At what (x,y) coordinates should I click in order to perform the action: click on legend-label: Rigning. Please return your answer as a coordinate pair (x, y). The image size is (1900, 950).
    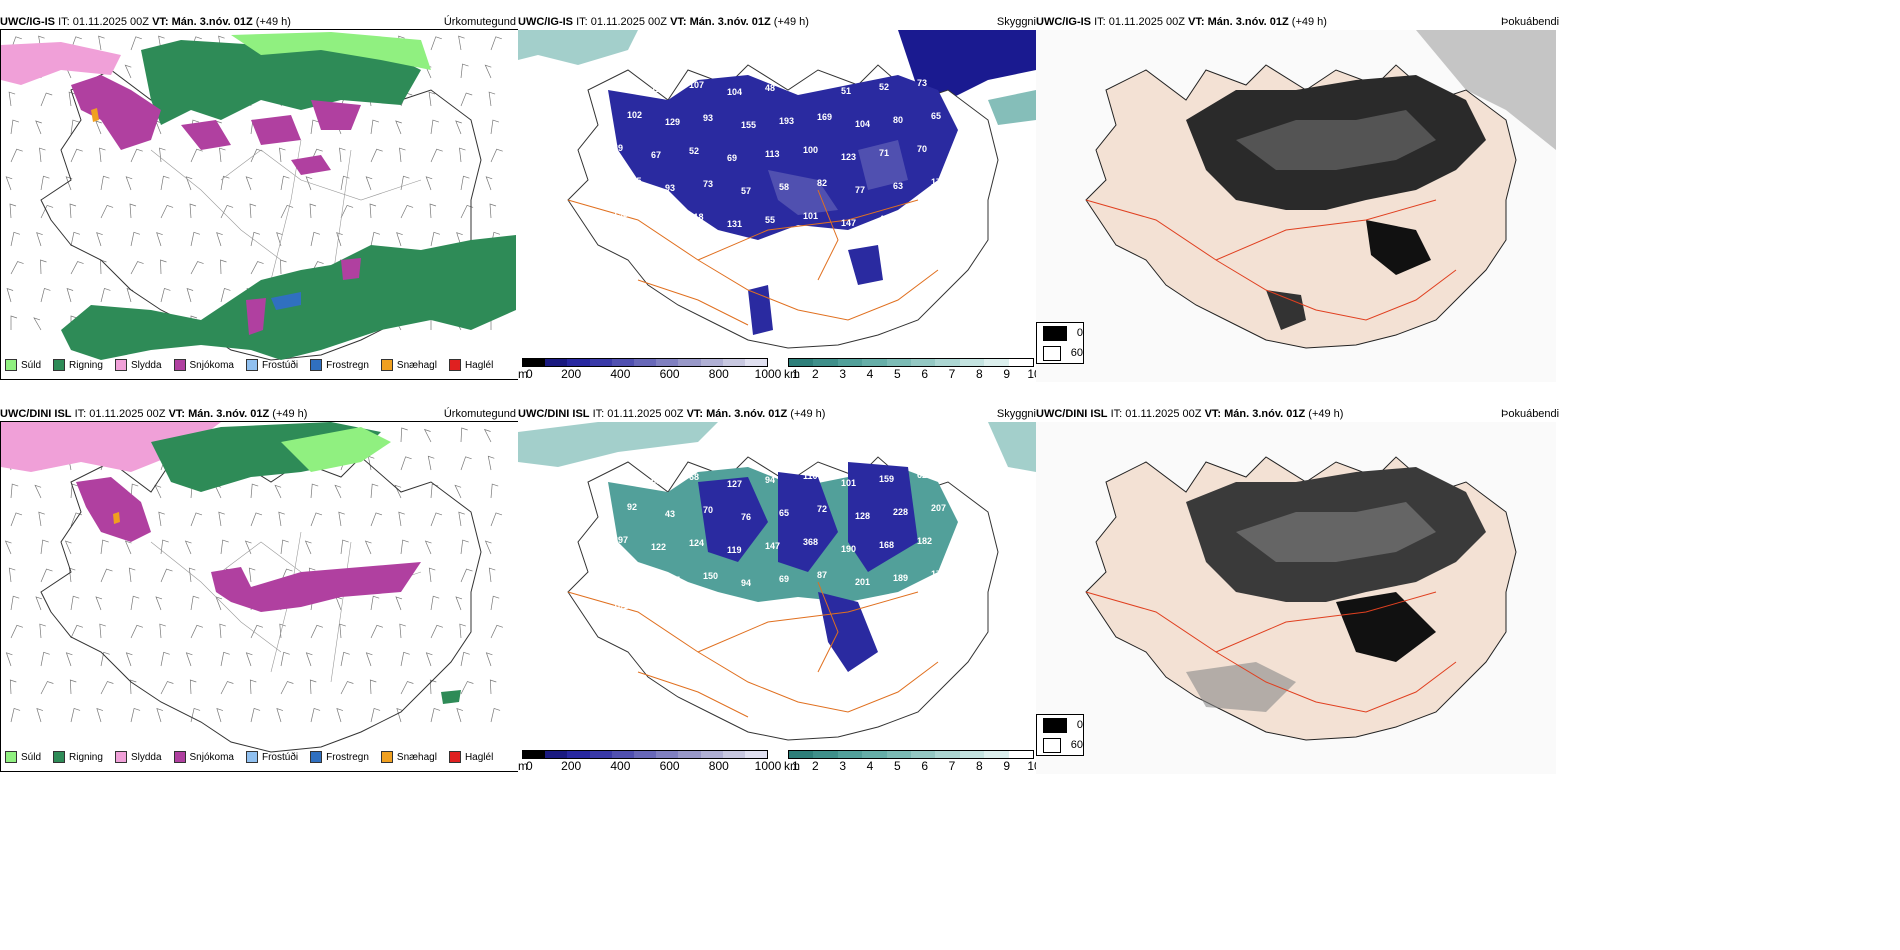
    Looking at the image, I should click on (86, 757).